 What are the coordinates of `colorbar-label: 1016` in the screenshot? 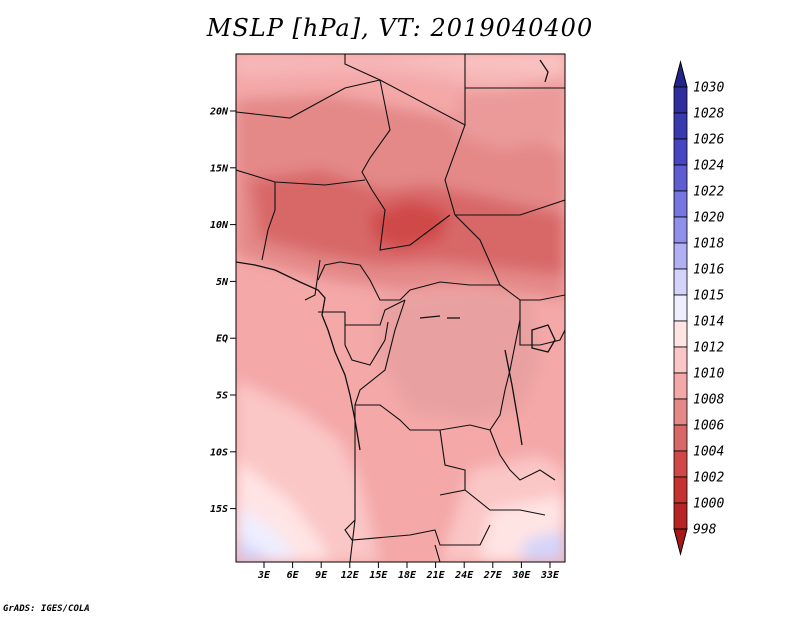 It's located at (708, 270).